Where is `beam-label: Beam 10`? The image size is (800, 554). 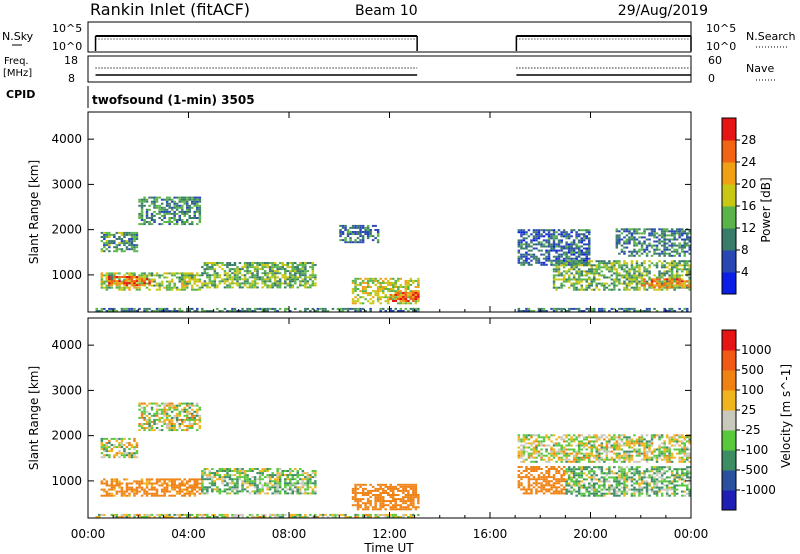 beam-label: Beam 10 is located at coordinates (386, 11).